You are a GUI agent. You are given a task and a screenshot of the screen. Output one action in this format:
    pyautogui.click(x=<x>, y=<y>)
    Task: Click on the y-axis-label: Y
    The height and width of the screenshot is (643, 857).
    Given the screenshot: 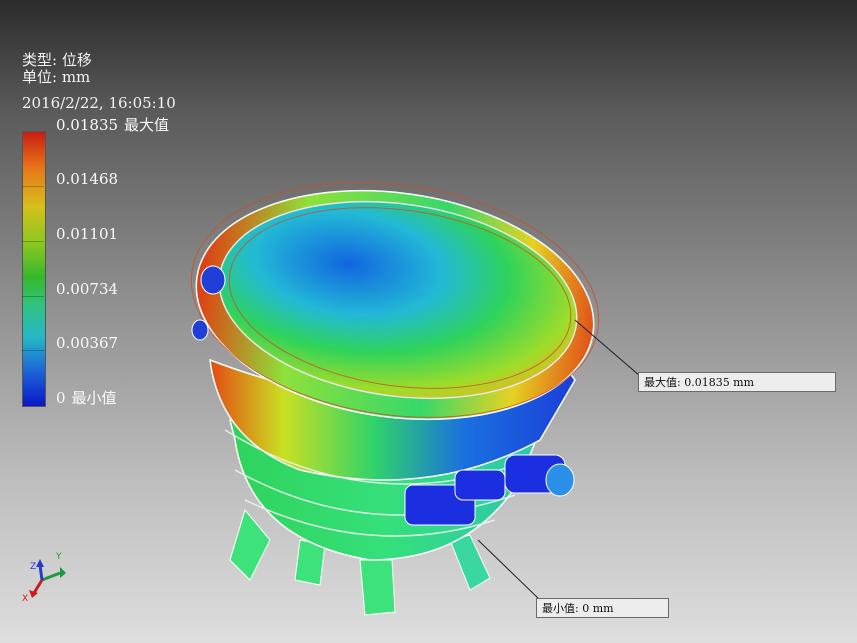 What is the action you would take?
    pyautogui.click(x=58, y=557)
    